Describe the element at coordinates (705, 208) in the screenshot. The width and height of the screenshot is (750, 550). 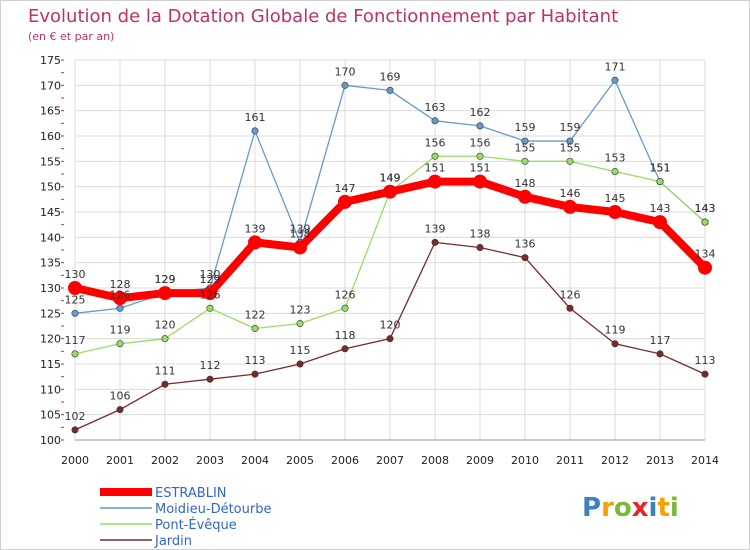
I see `data-label: 143` at that location.